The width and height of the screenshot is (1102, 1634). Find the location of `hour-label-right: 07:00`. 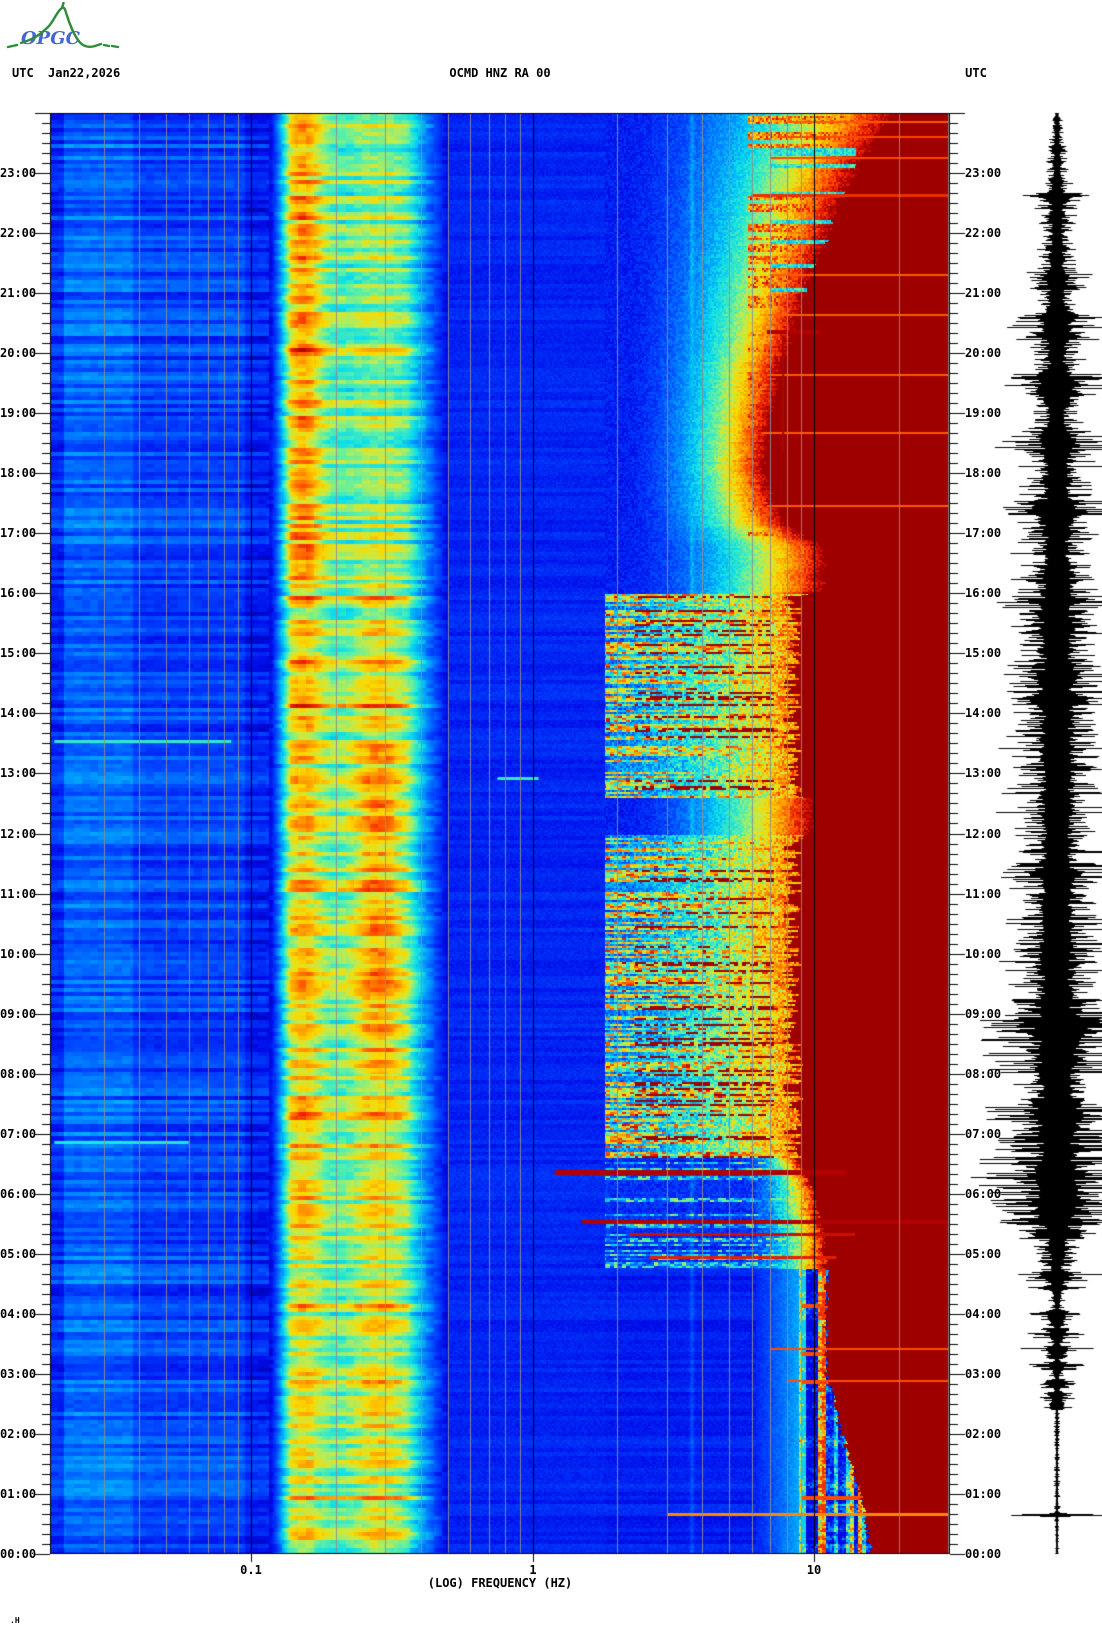

hour-label-right: 07:00 is located at coordinates (983, 1134).